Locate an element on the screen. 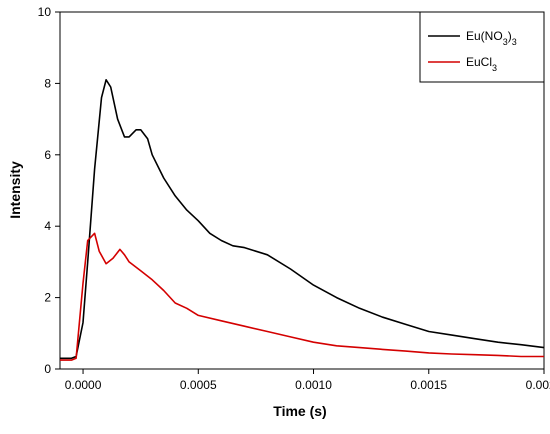 The image size is (550, 434). legend-box is located at coordinates (482, 47).